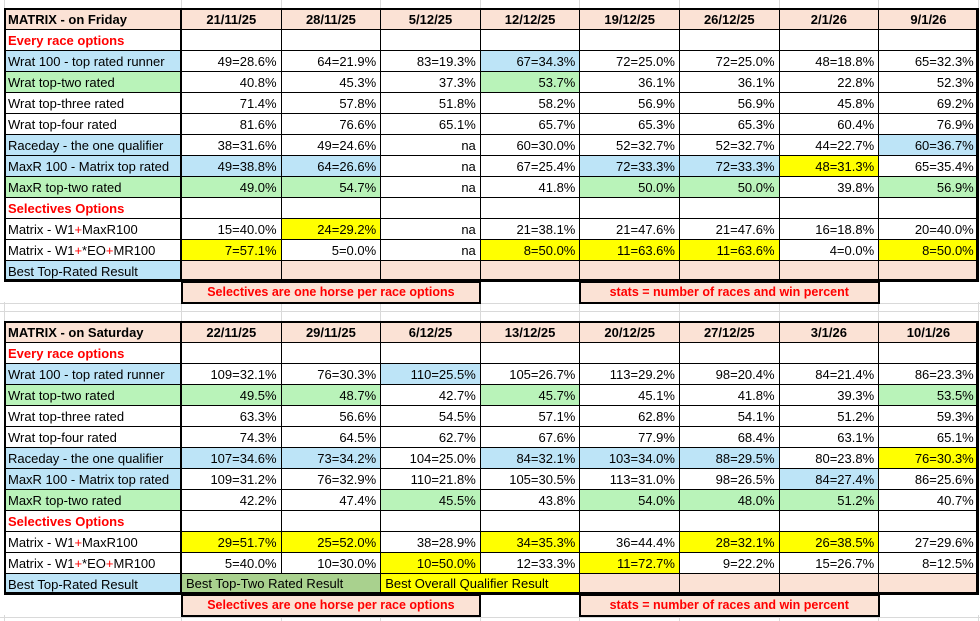  Describe the element at coordinates (629, 437) in the screenshot. I see `value-cell: 77.9%` at that location.